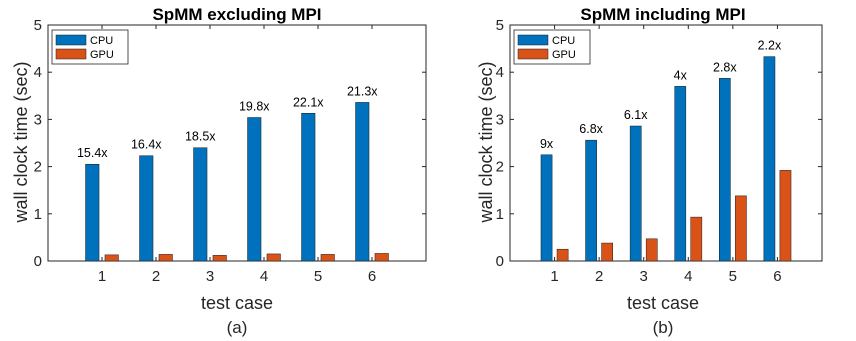  I want to click on speedup-label: 19.8x, so click(254, 107).